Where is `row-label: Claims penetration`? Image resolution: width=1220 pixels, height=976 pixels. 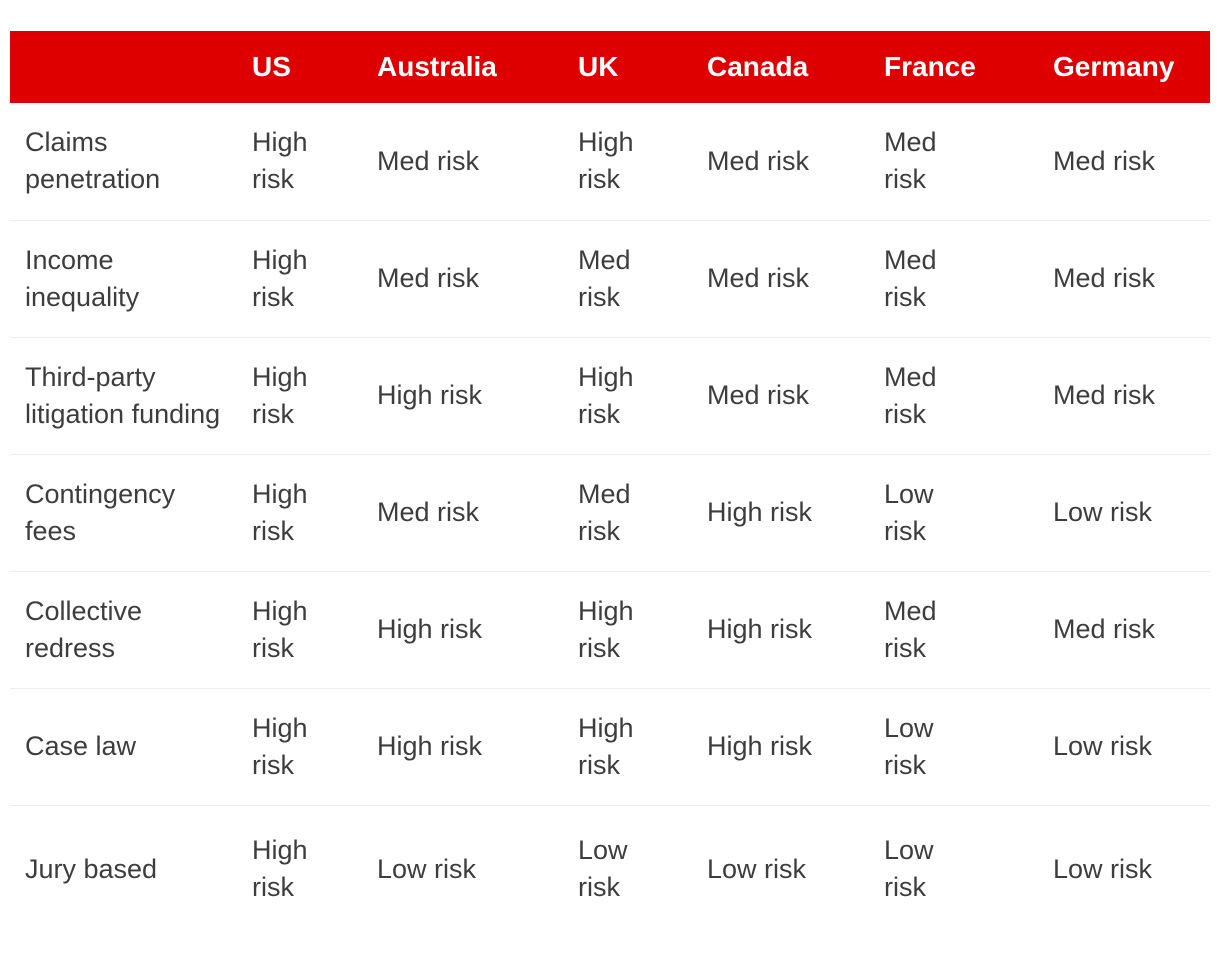 row-label: Claims penetration is located at coordinates (93, 161).